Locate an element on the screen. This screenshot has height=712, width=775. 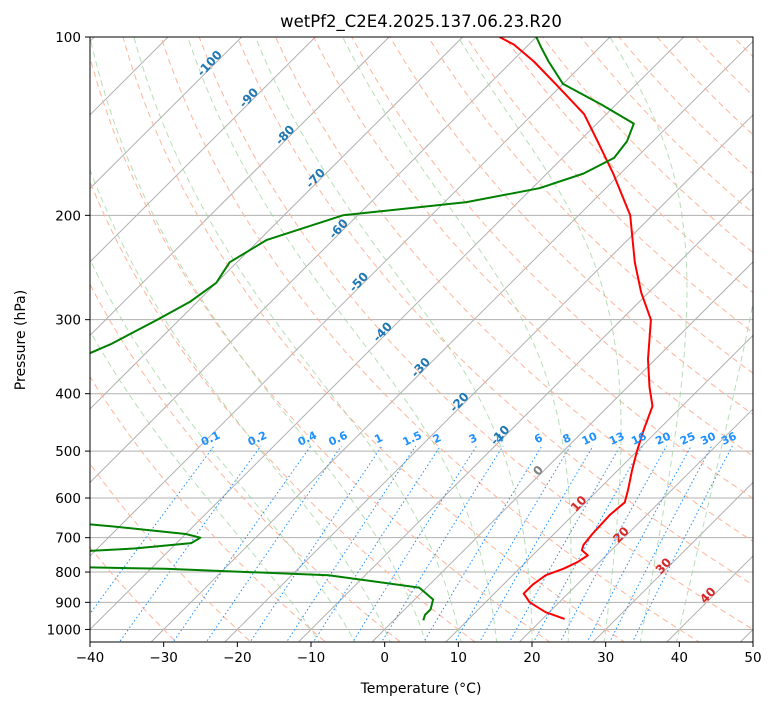
y-tick-label: 400 is located at coordinates (68, 395).